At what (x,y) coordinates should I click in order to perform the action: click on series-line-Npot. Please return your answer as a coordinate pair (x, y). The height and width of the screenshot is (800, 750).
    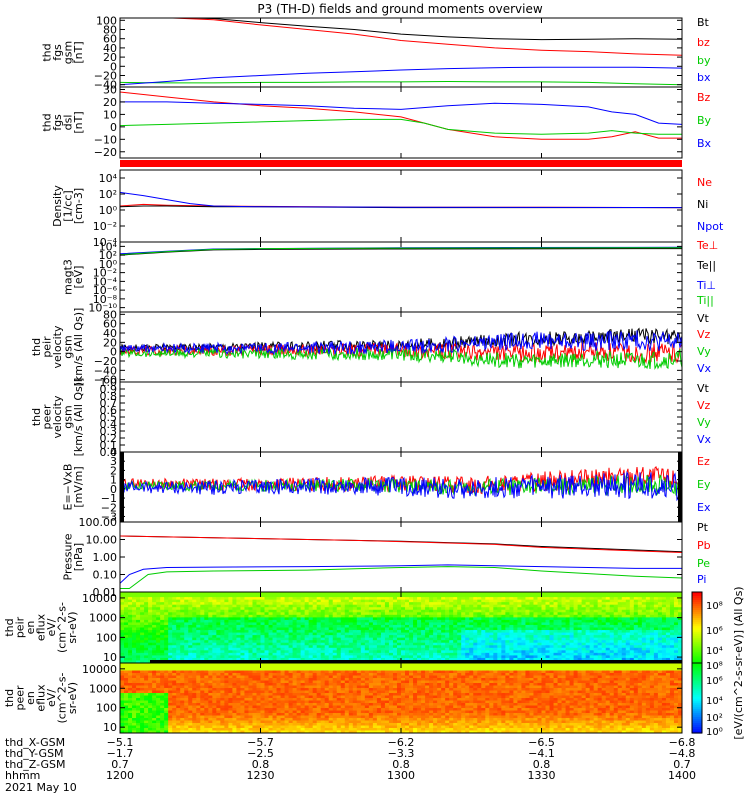
    Looking at the image, I should click on (401, 200).